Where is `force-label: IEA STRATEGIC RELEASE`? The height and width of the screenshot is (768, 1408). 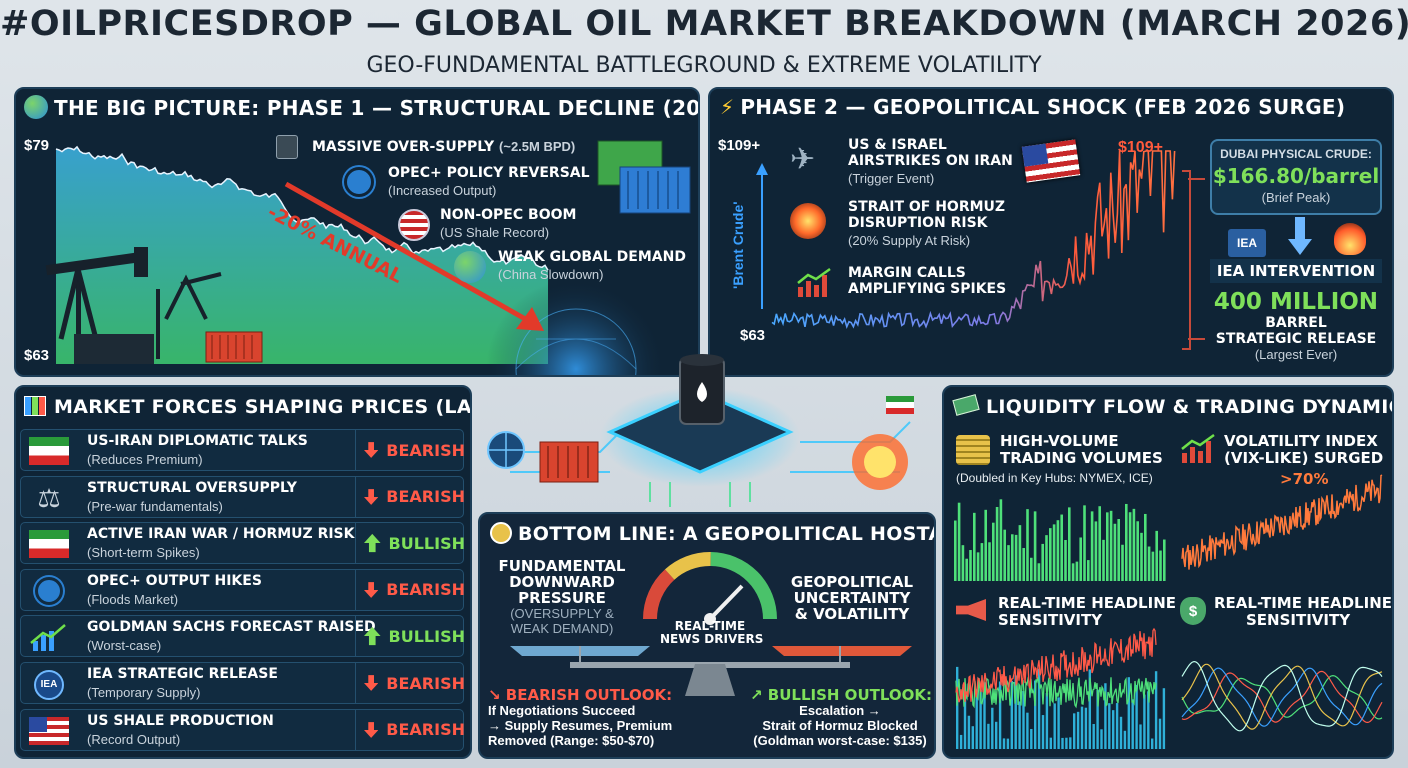 force-label: IEA STRATEGIC RELEASE is located at coordinates (182, 674).